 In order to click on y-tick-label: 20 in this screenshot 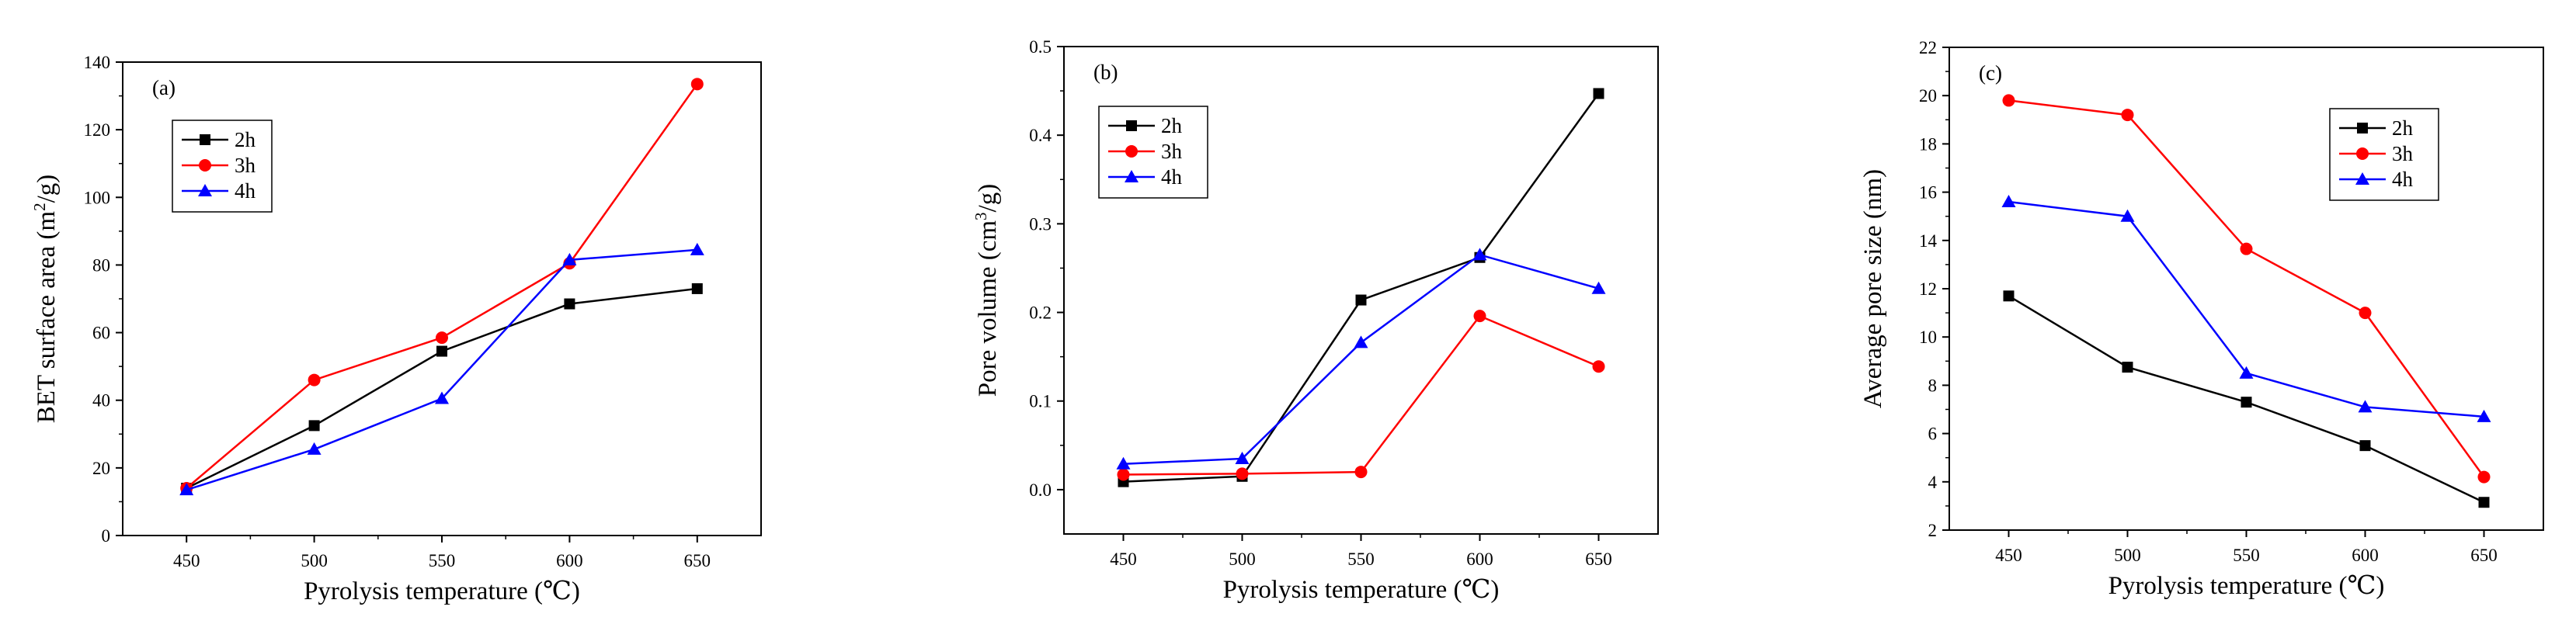, I will do `click(1928, 96)`.